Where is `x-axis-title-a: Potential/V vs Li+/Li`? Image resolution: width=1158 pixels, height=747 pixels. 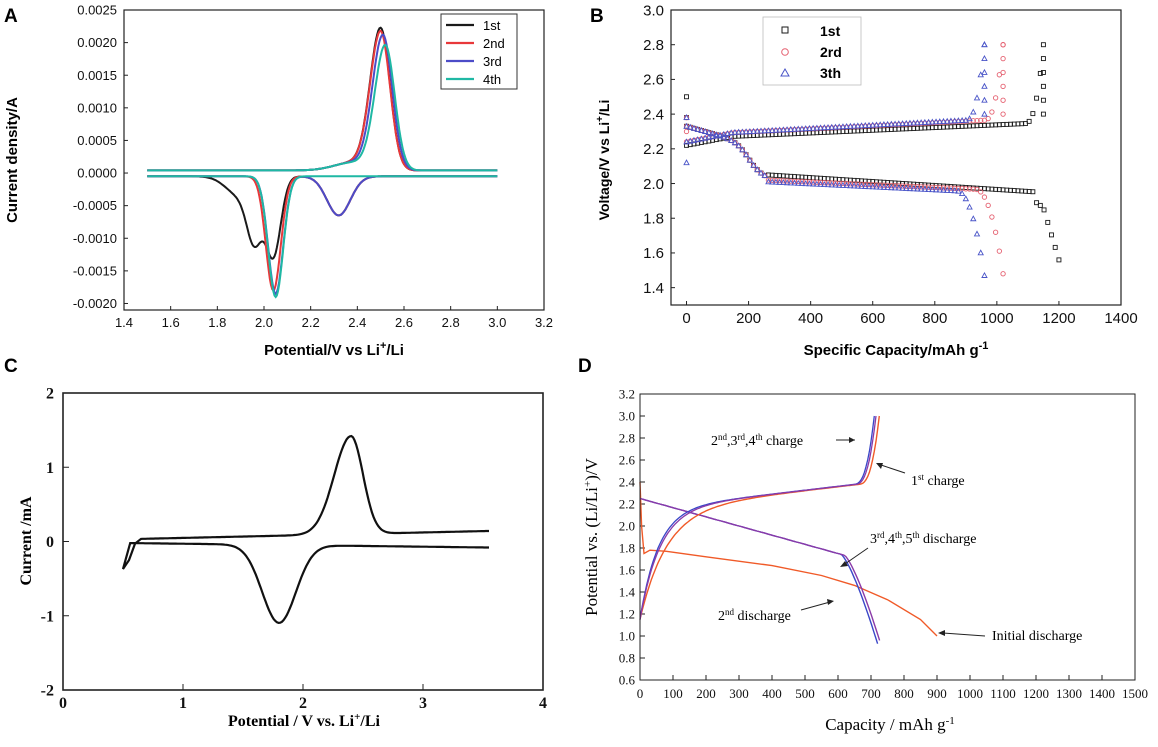
x-axis-title-a: Potential/V vs Li+/Li is located at coordinates (334, 349).